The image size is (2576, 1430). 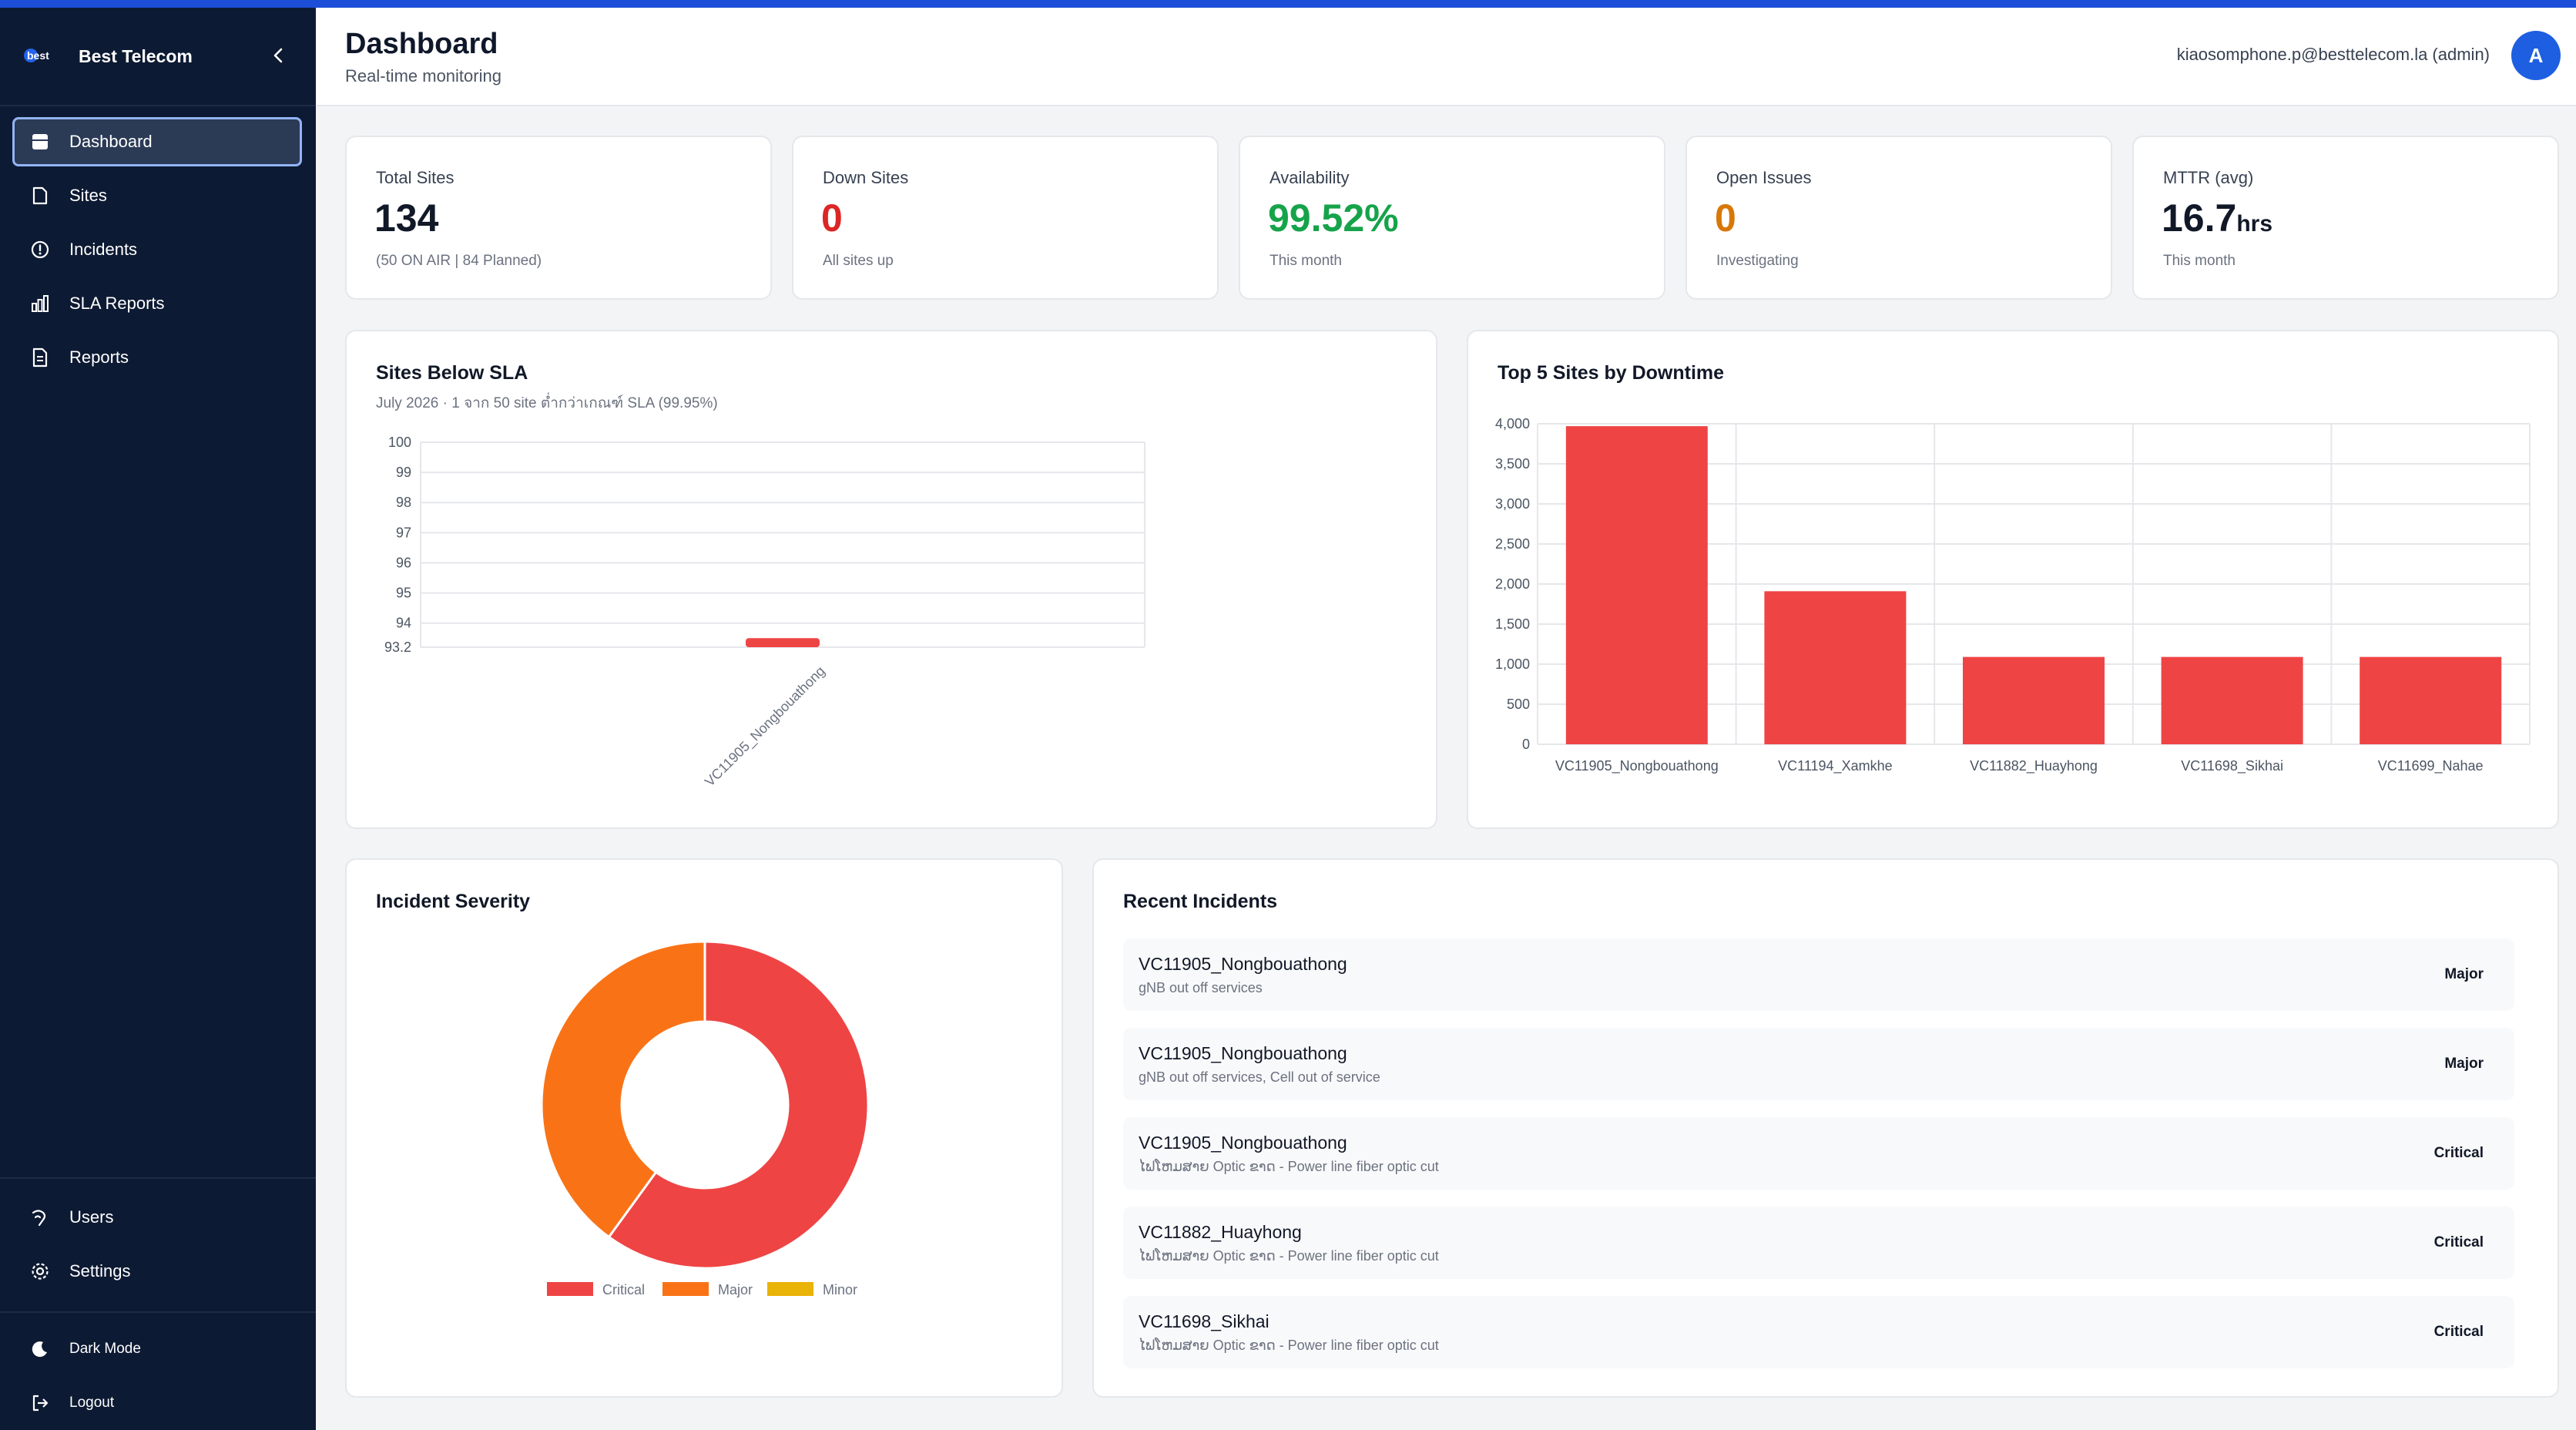 What do you see at coordinates (157, 141) in the screenshot?
I see `sidebar-item-dashboard: Dashboard` at bounding box center [157, 141].